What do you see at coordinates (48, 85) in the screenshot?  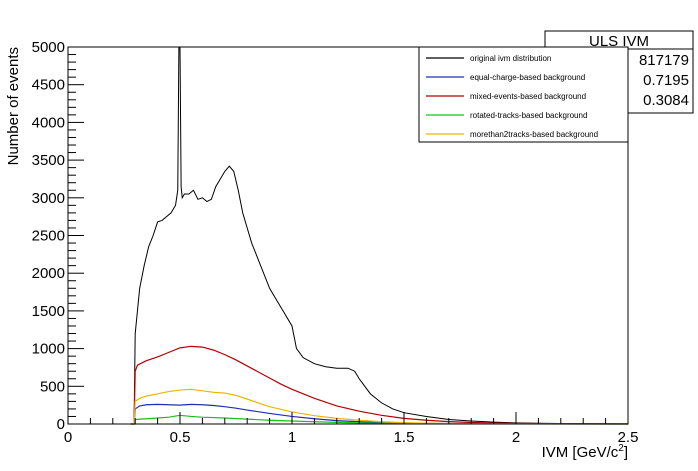 I see `y-tick-label: 4500` at bounding box center [48, 85].